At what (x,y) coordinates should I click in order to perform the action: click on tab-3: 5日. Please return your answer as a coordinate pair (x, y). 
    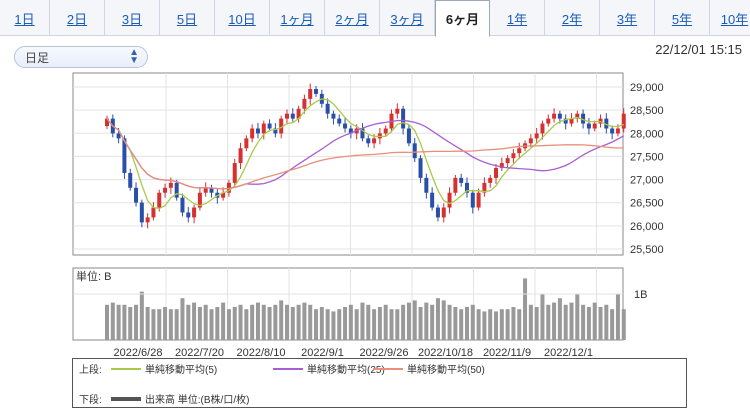
    Looking at the image, I should click on (187, 18).